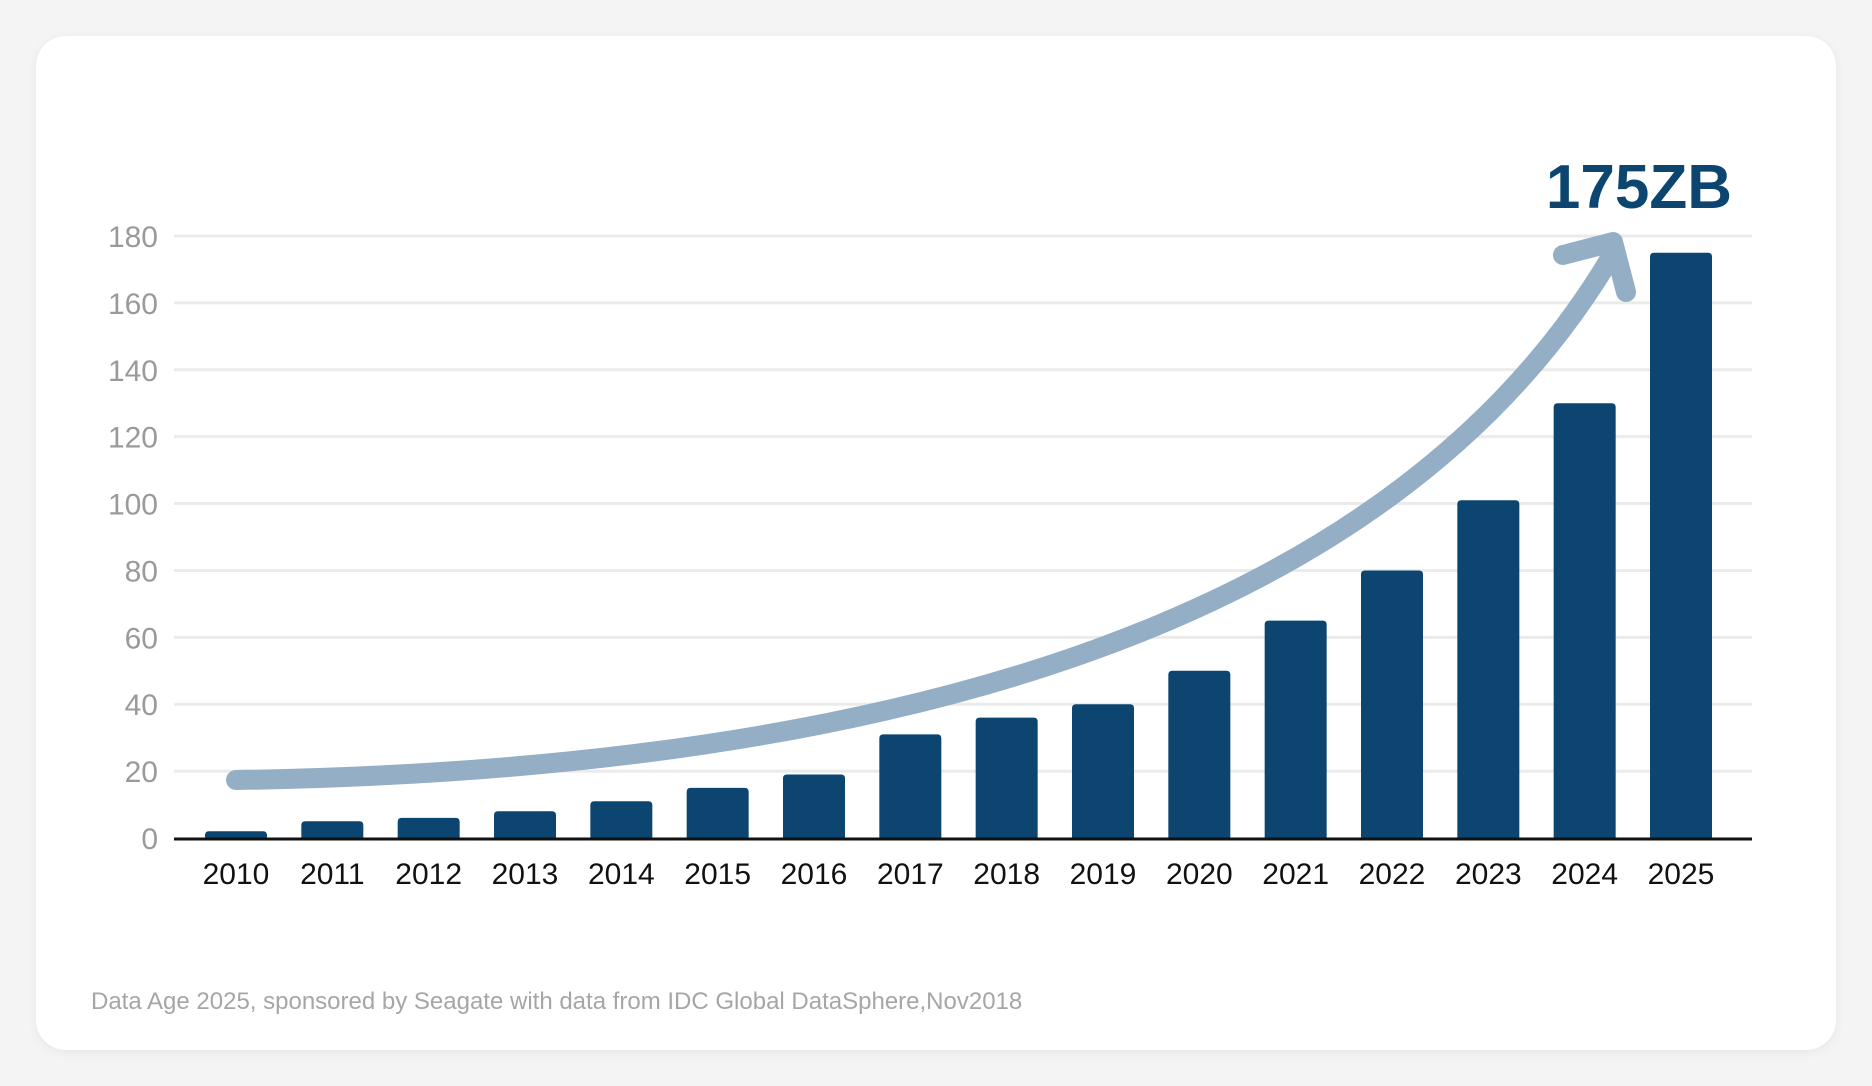  I want to click on bar-2018, so click(1006, 777).